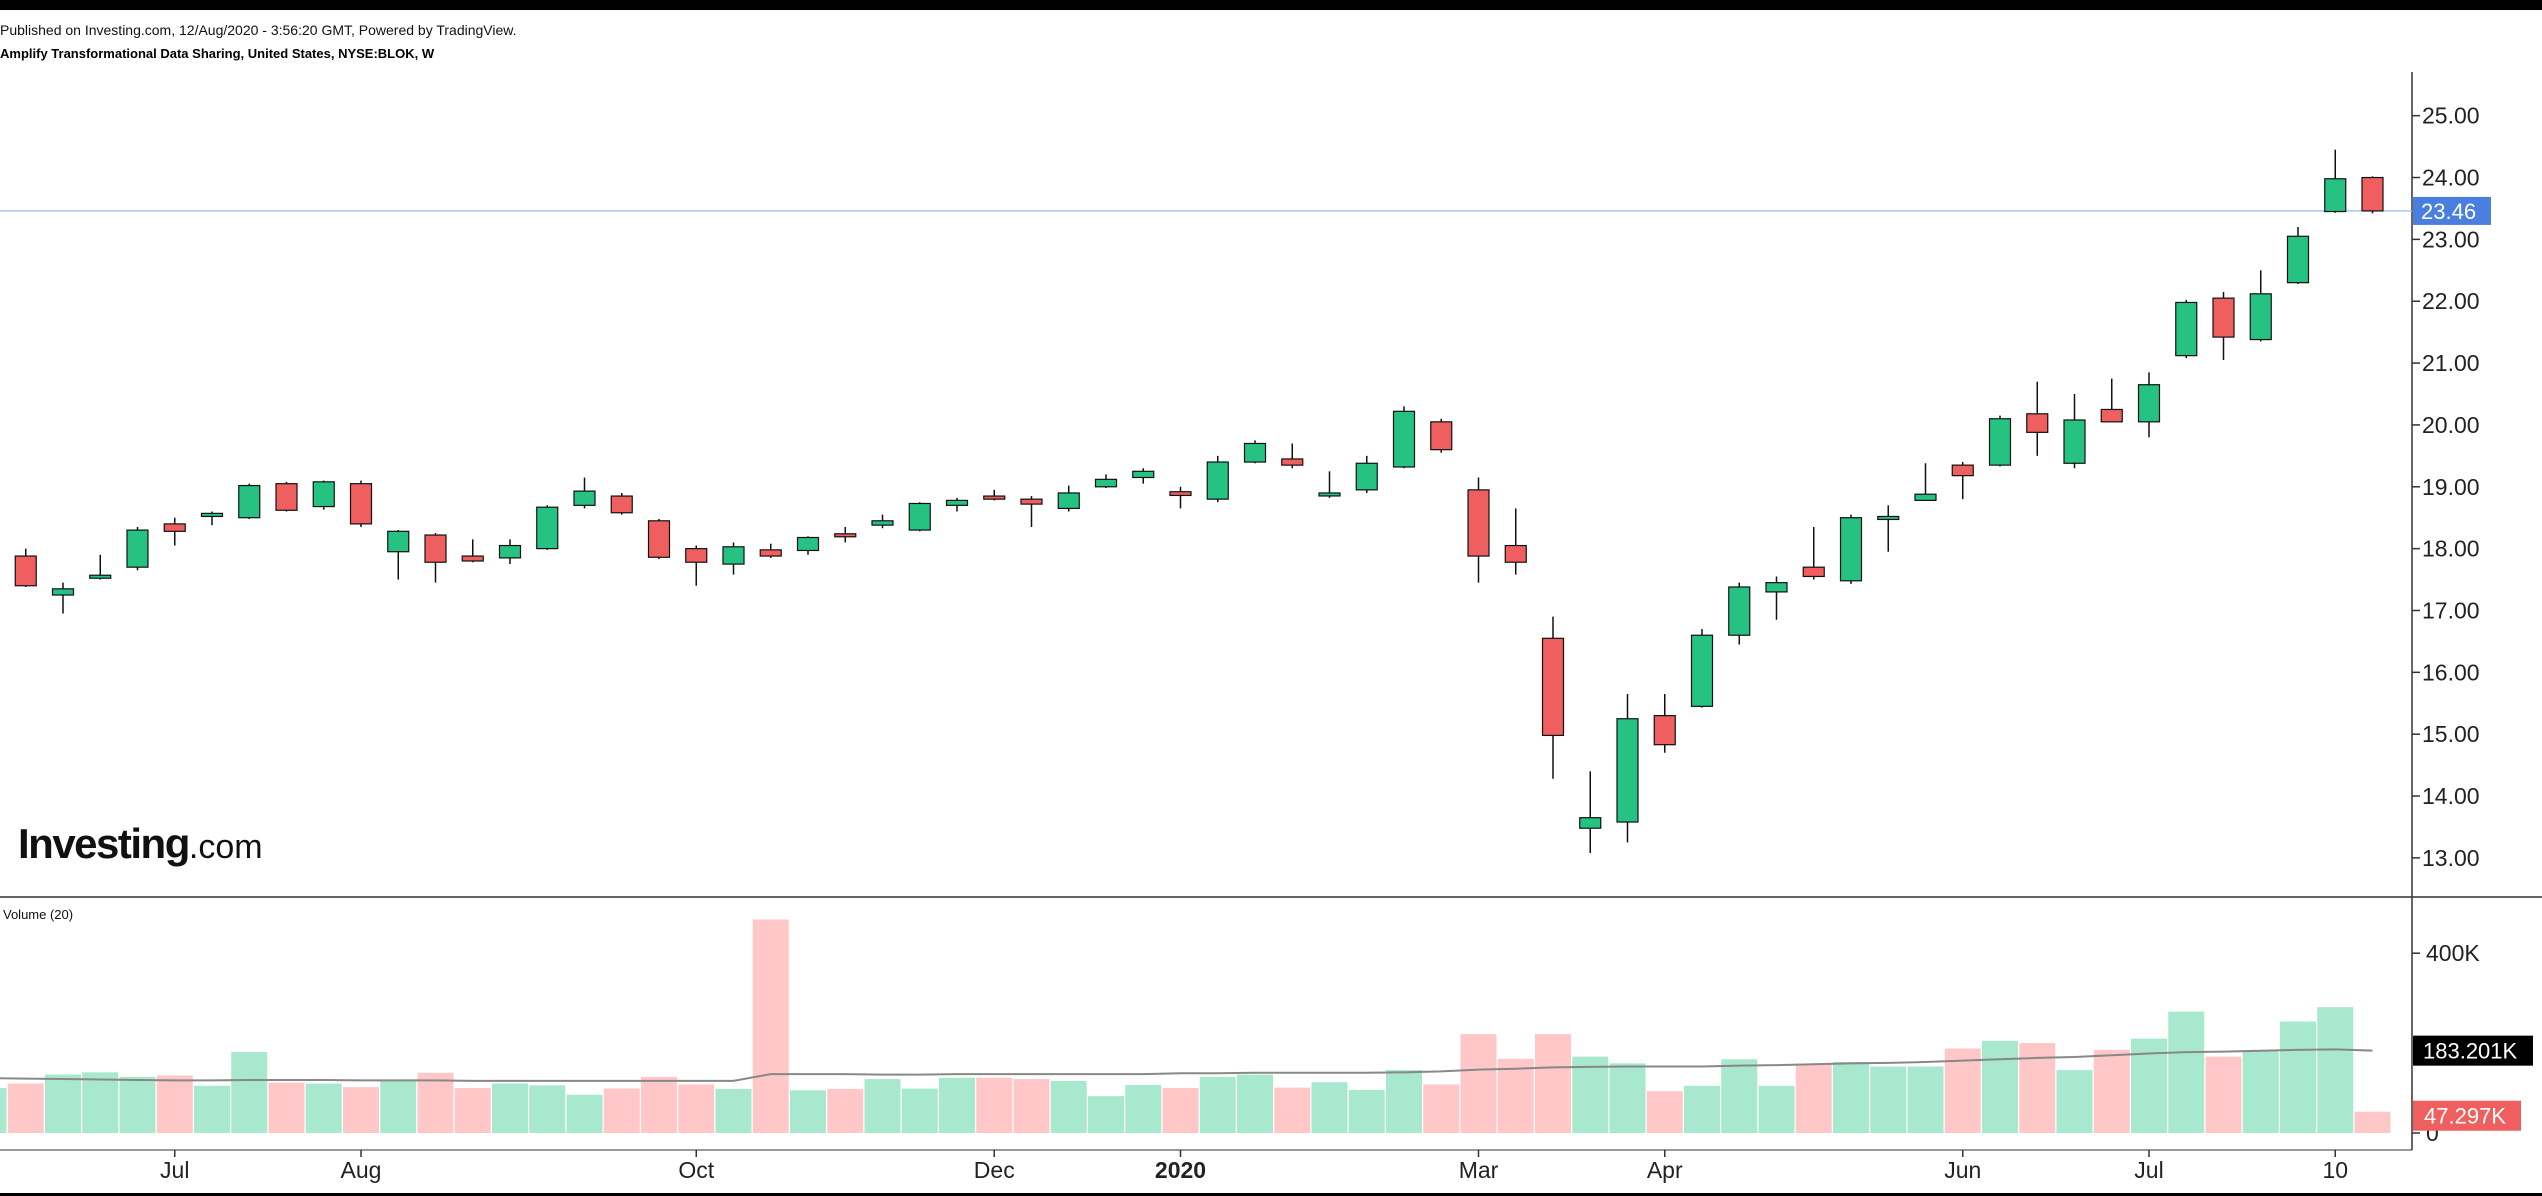 The width and height of the screenshot is (2542, 1196). Describe the element at coordinates (1180, 1170) in the screenshot. I see `time-tick-label: 2020` at that location.